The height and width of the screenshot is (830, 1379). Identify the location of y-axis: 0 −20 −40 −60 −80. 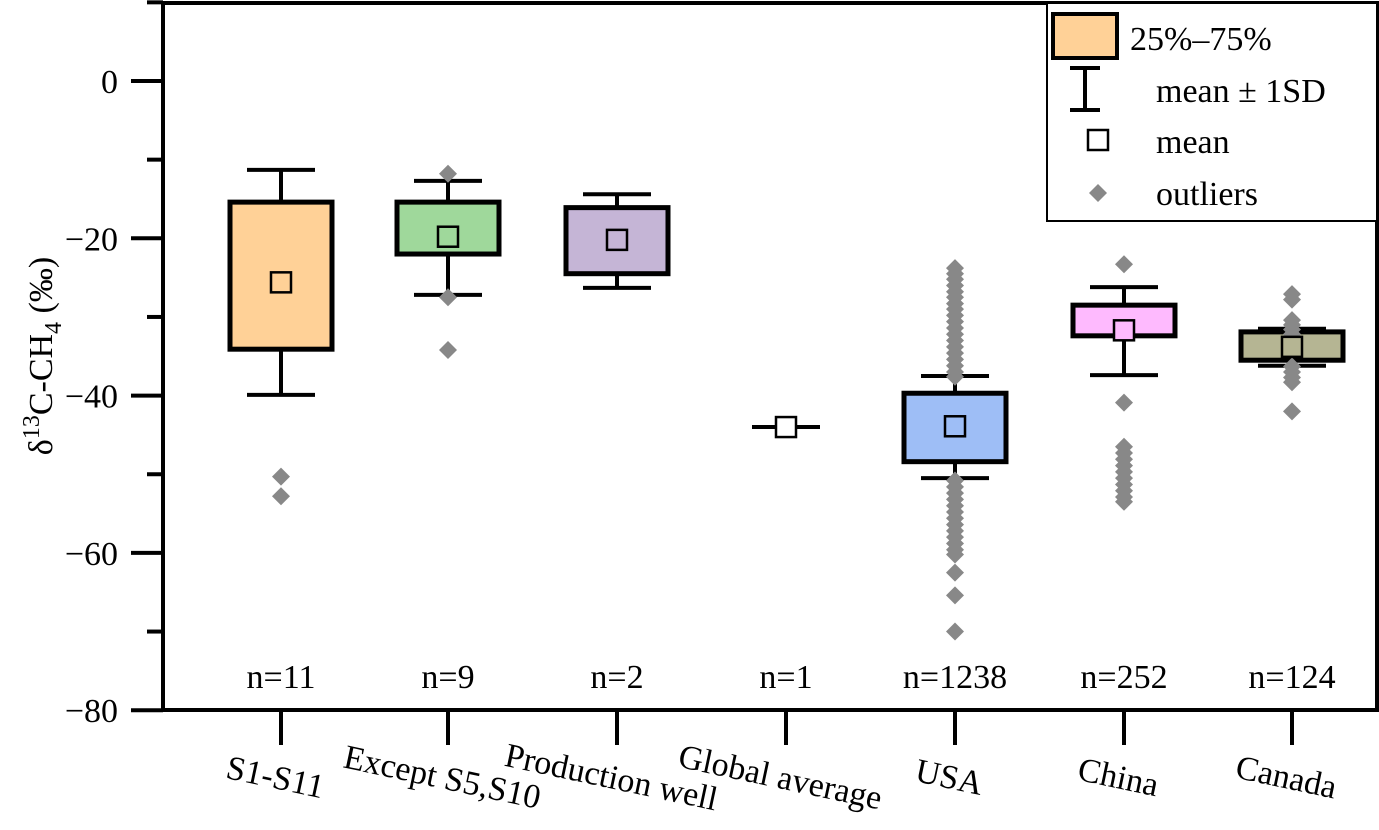
(114, 365).